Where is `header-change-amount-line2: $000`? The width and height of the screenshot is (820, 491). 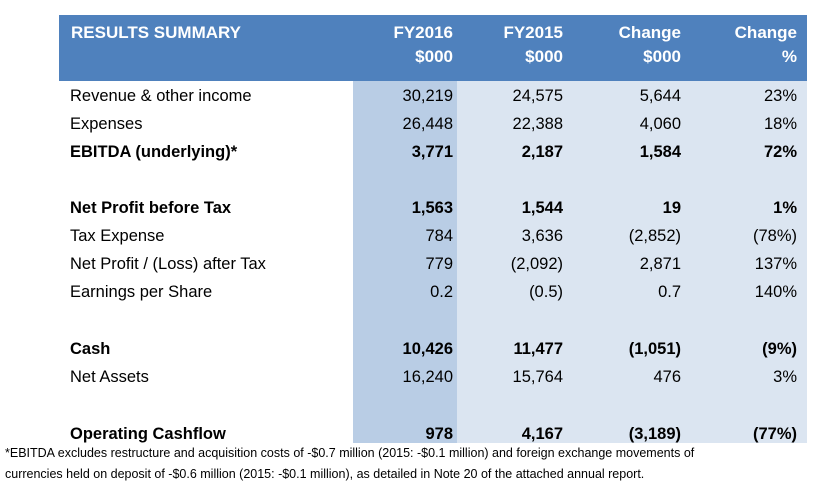
header-change-amount-line2: $000 is located at coordinates (662, 56).